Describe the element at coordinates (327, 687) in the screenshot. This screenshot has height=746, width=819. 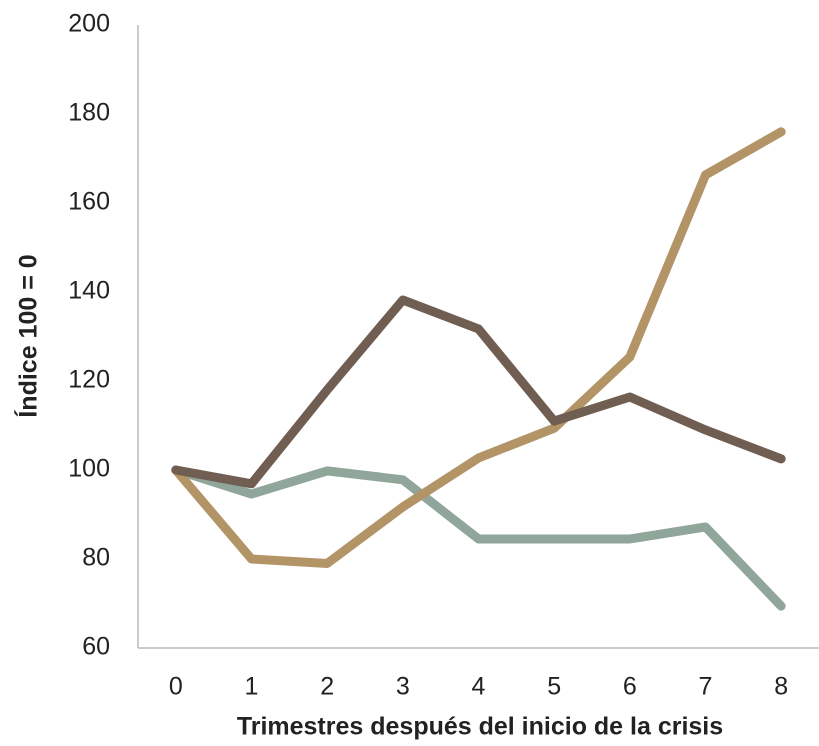
I see `x-tick-label: 2` at that location.